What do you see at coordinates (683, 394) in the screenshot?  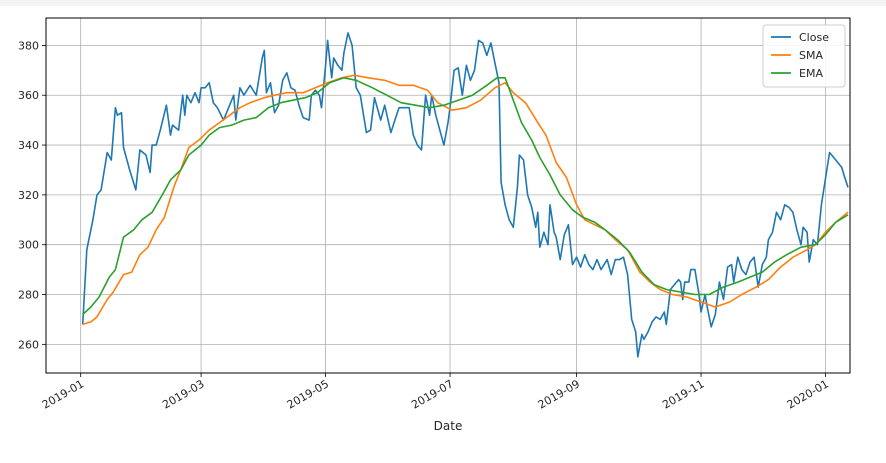 I see `x-tick-label: 2019-11` at bounding box center [683, 394].